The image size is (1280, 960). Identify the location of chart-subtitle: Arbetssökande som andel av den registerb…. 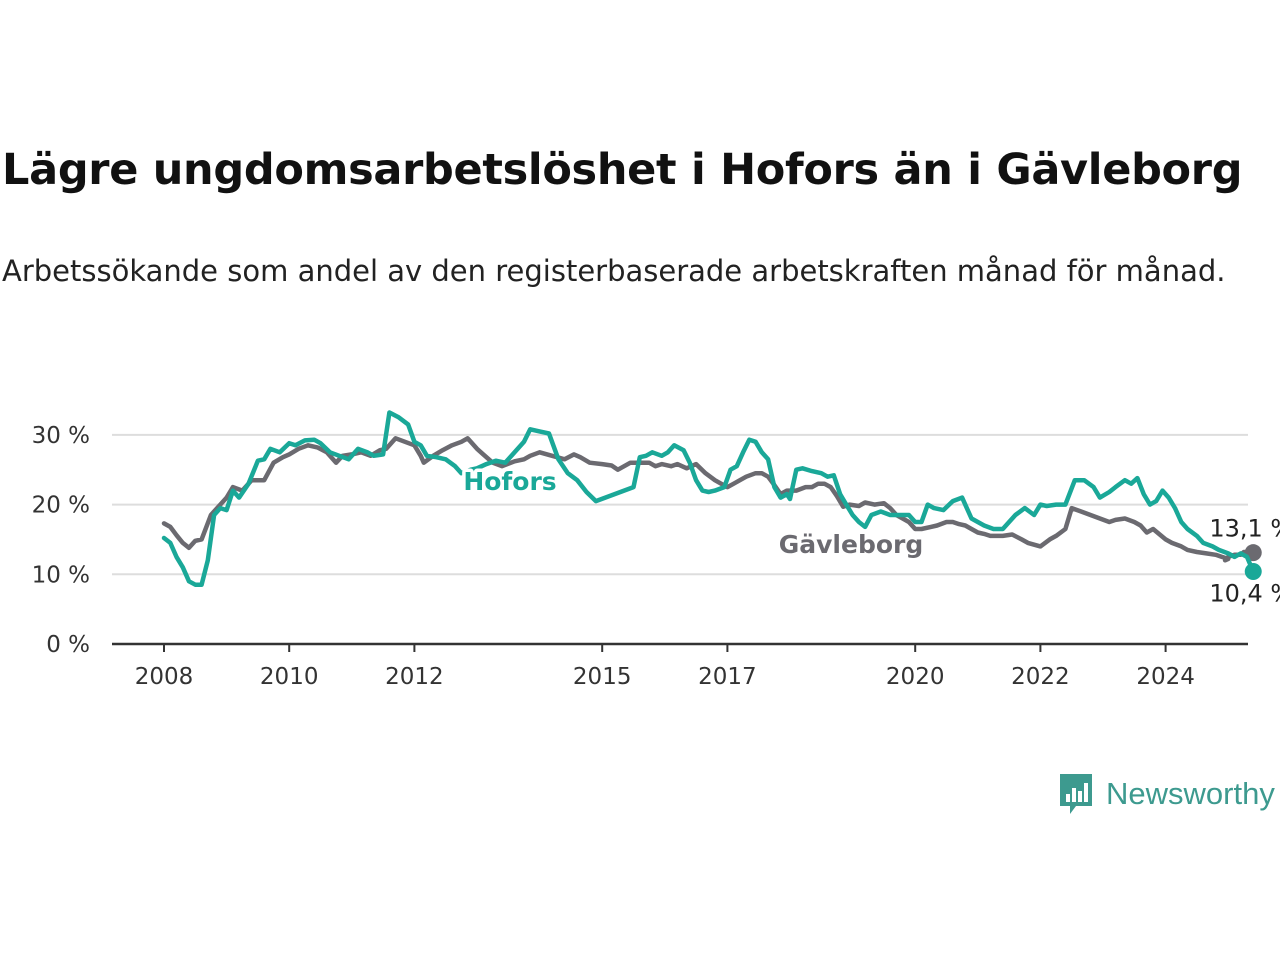
(614, 271).